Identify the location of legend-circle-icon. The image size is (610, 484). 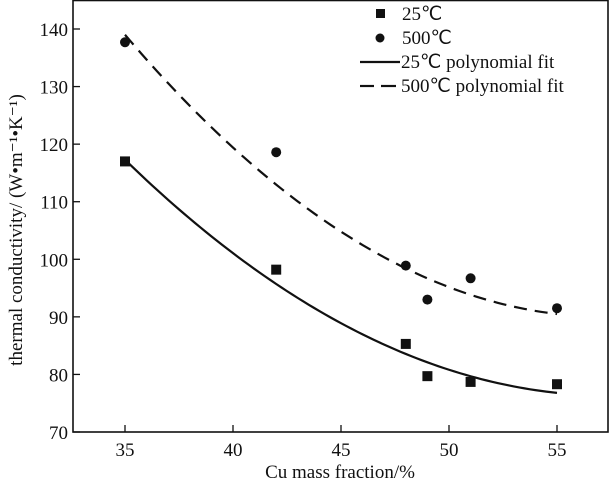
(380, 38).